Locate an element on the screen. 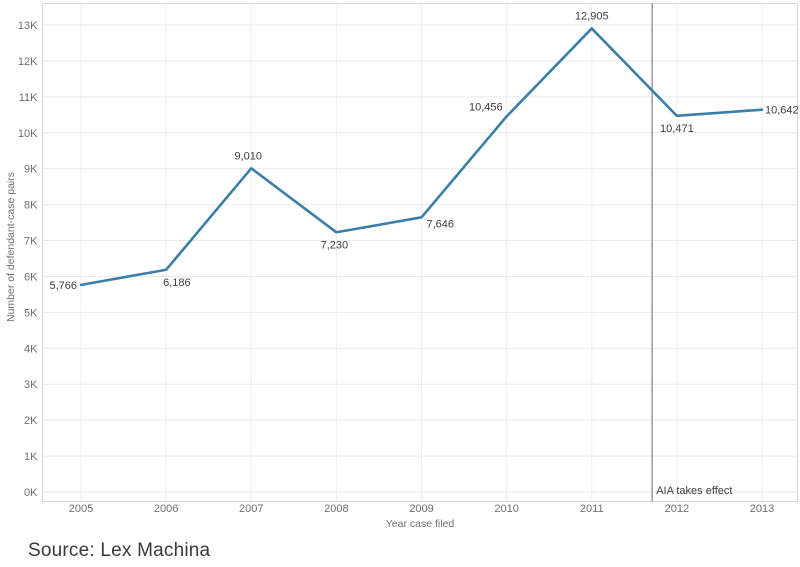 The height and width of the screenshot is (567, 800). x-tick-label: 2013 is located at coordinates (762, 509).